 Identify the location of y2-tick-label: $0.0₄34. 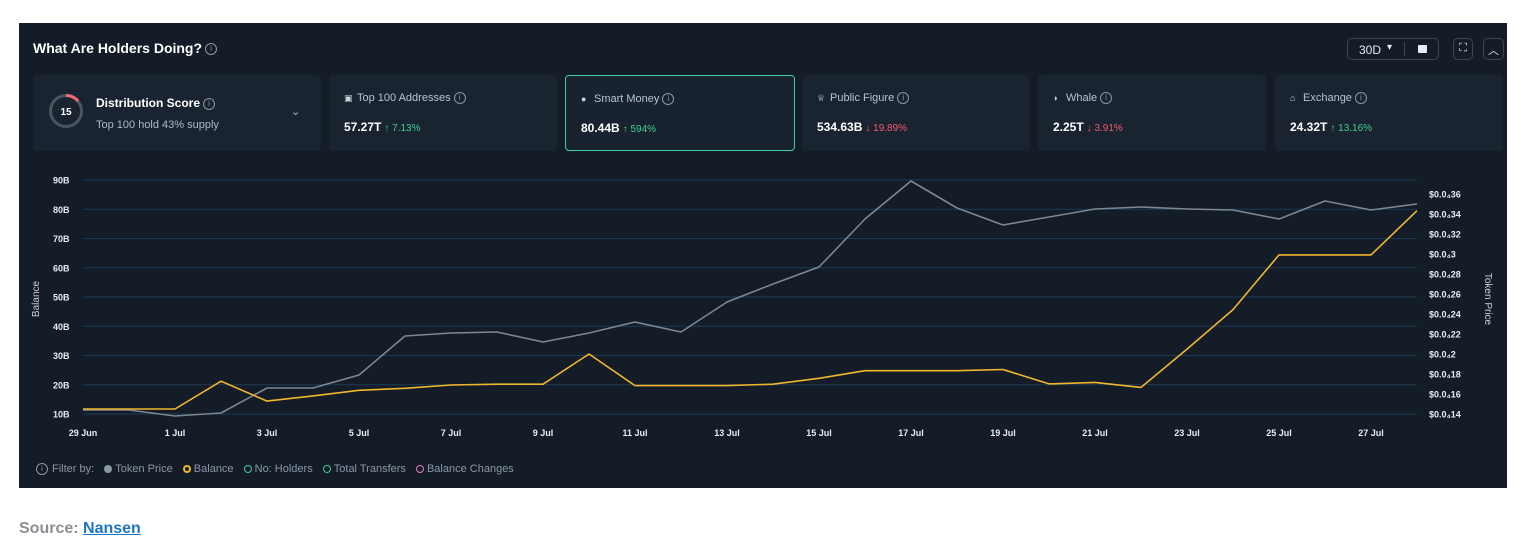
(1445, 215).